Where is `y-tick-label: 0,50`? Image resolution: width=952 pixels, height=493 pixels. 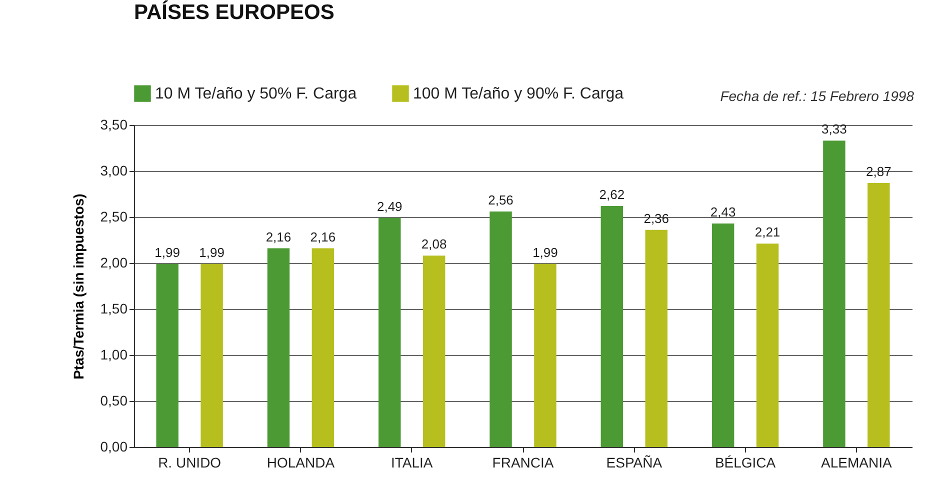
y-tick-label: 0,50 is located at coordinates (114, 400).